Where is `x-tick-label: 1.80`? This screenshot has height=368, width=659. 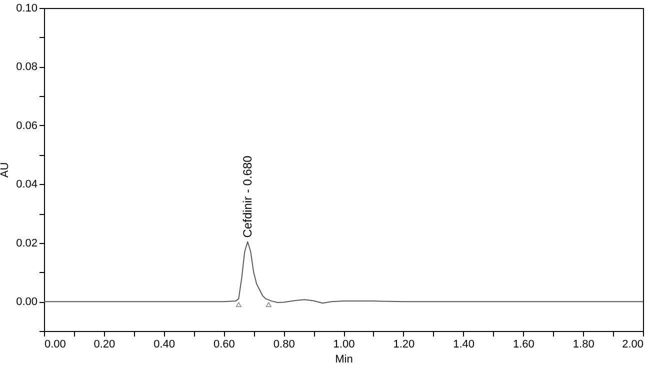 x-tick-label: 1.80 is located at coordinates (583, 344).